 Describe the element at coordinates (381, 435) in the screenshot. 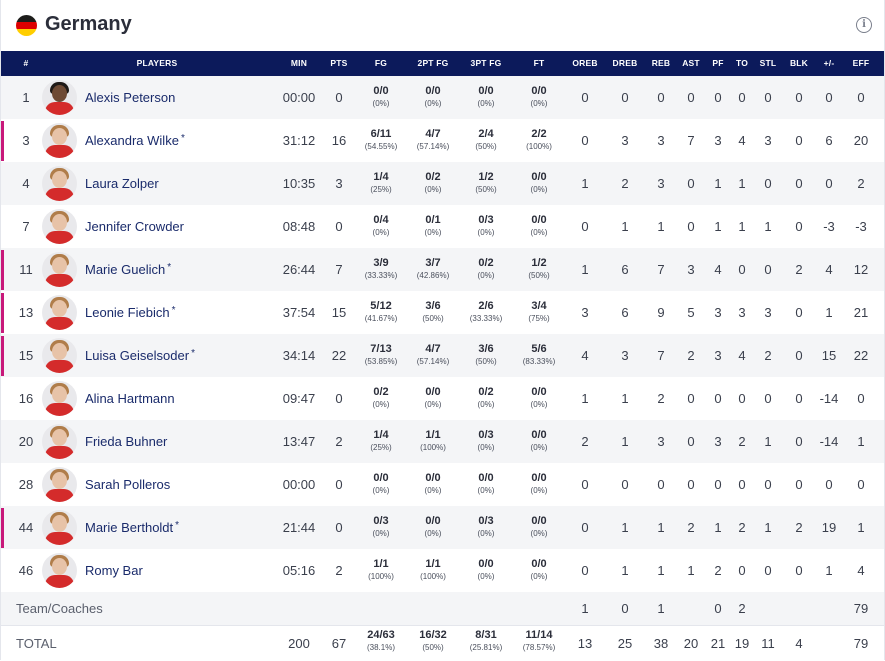

I see `stat-fg-made-attempted: 1/4` at that location.